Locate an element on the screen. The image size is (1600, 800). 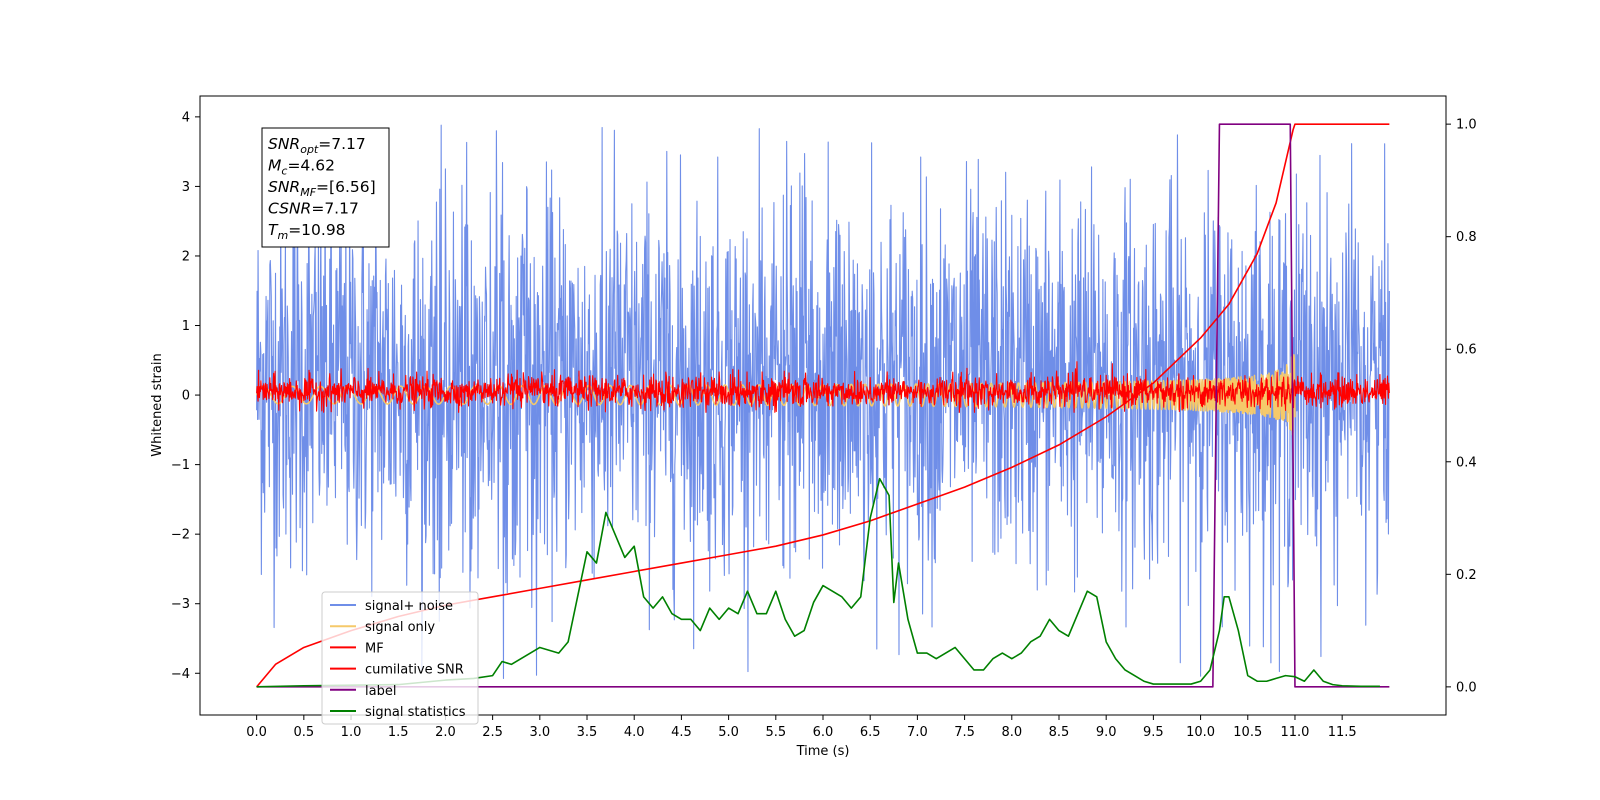
x-tick-label: 4.0 is located at coordinates (634, 732).